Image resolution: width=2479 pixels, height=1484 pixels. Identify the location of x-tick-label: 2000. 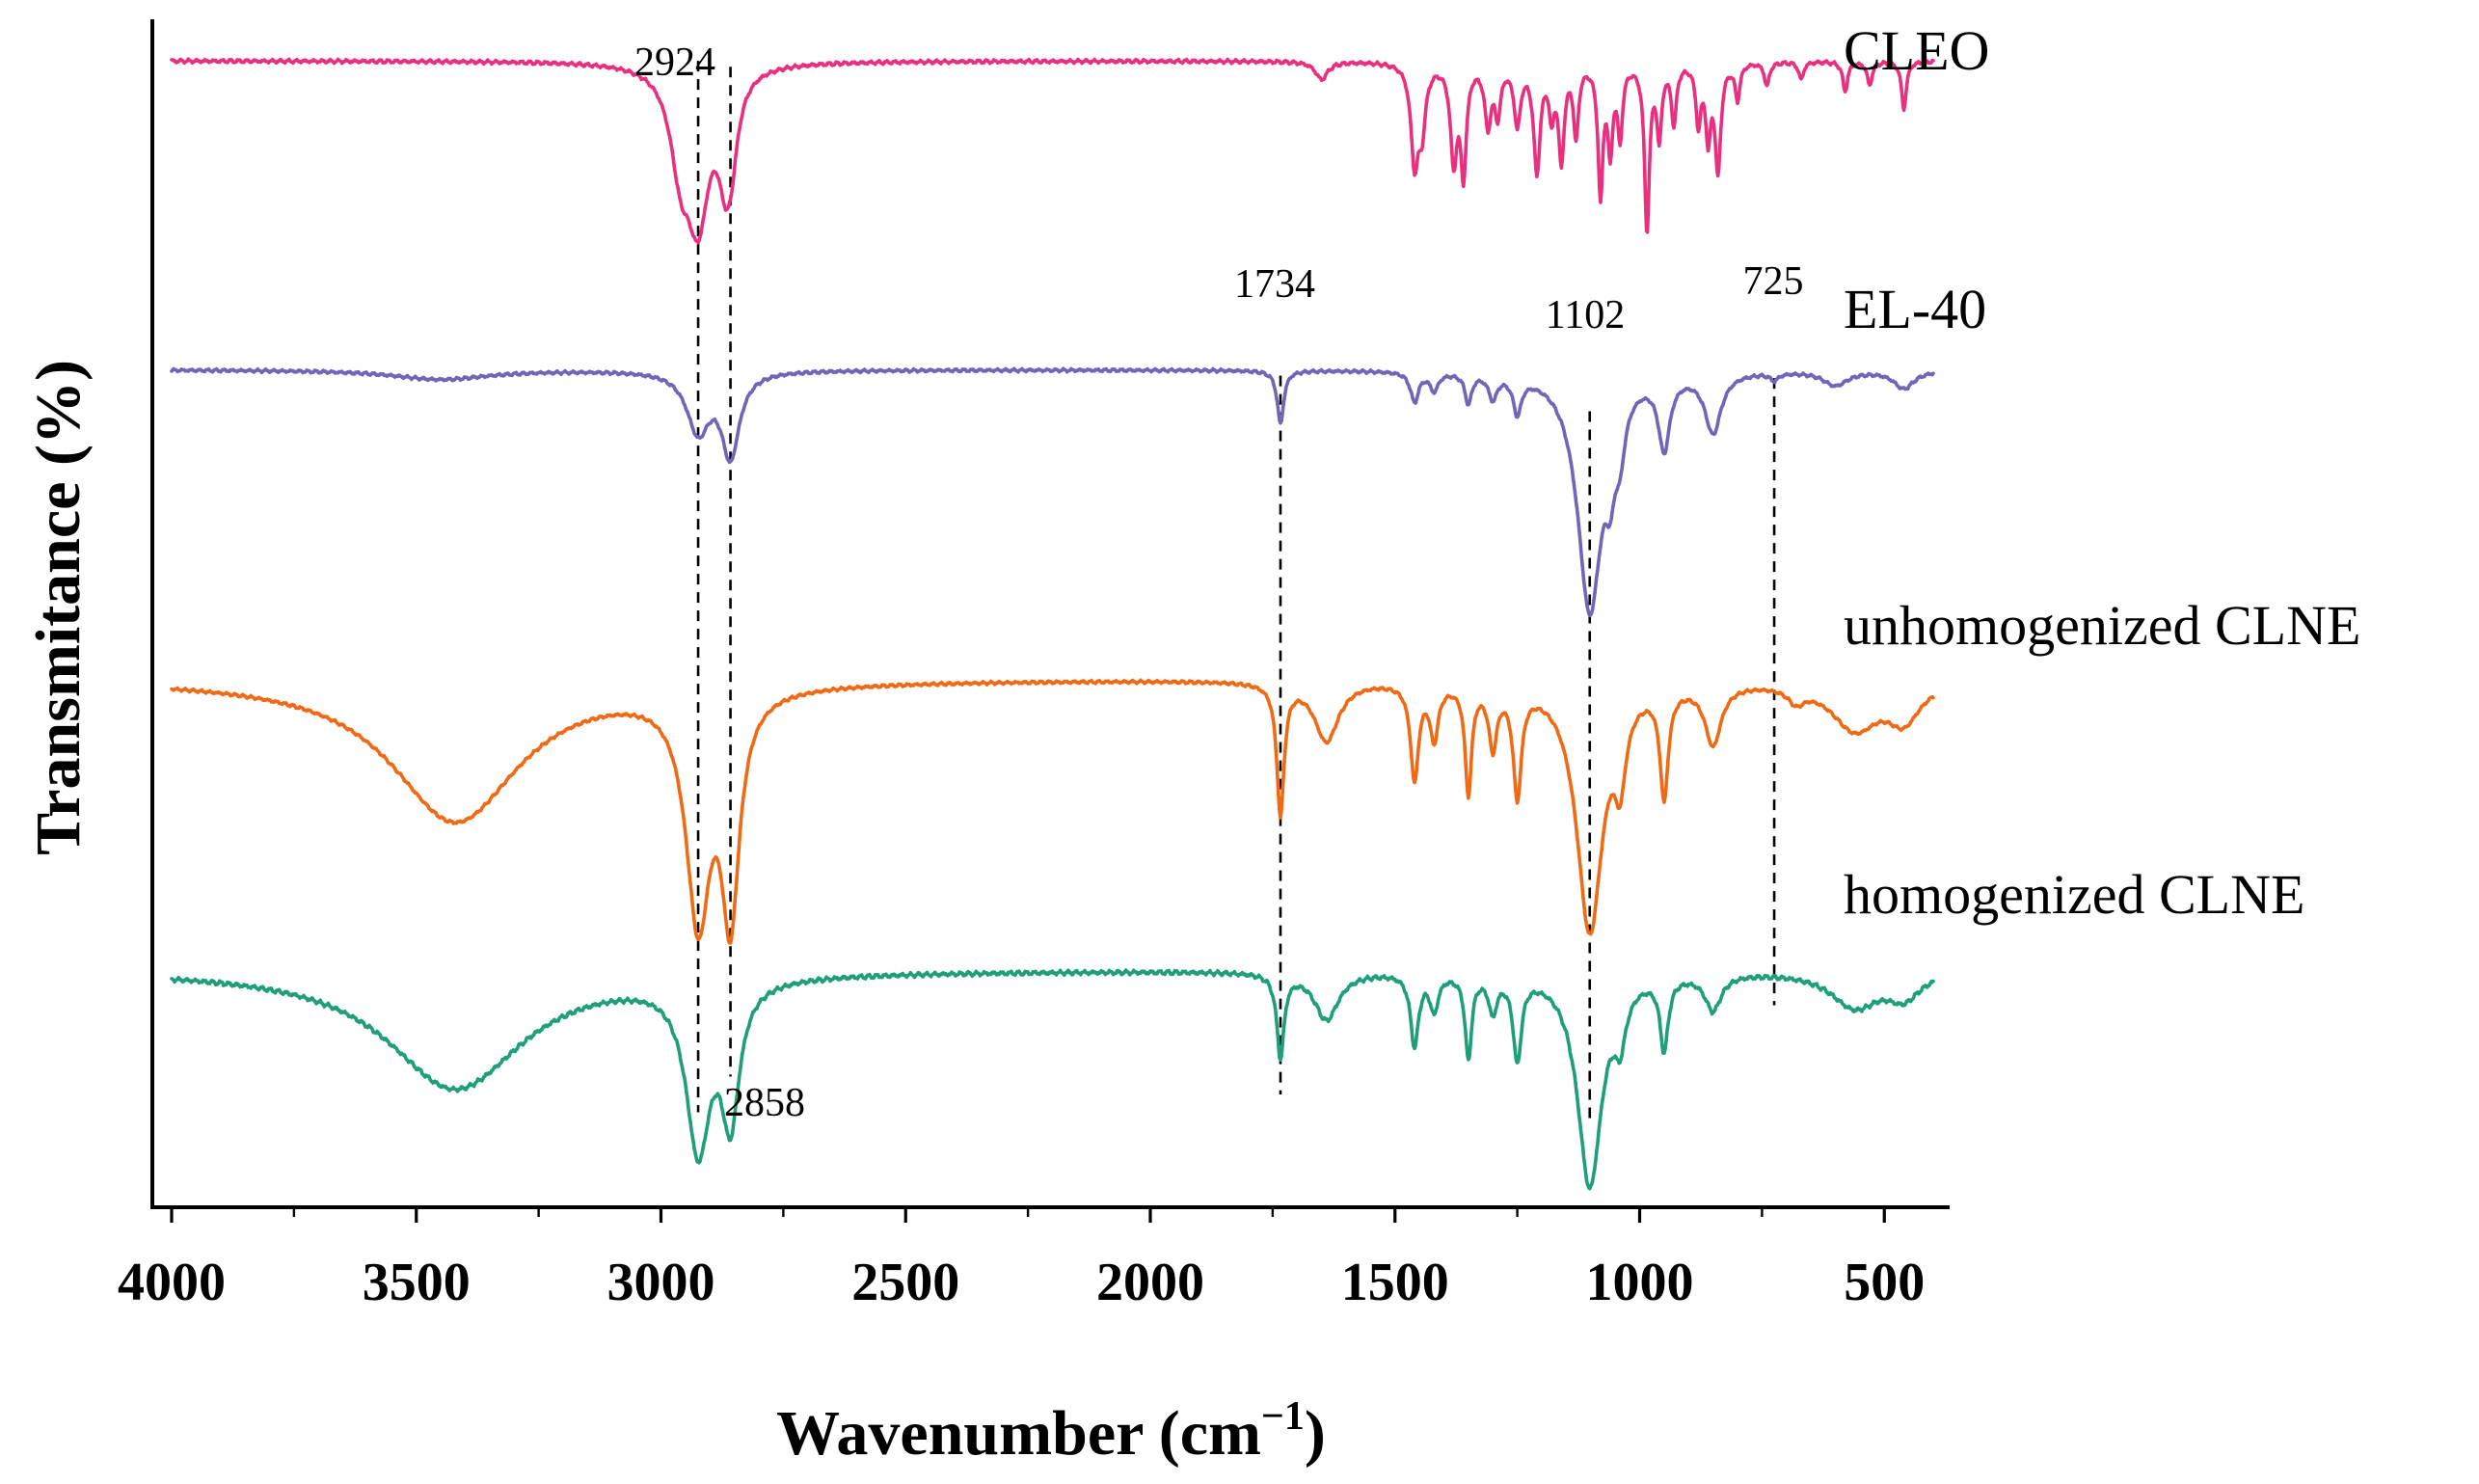
(1150, 1282).